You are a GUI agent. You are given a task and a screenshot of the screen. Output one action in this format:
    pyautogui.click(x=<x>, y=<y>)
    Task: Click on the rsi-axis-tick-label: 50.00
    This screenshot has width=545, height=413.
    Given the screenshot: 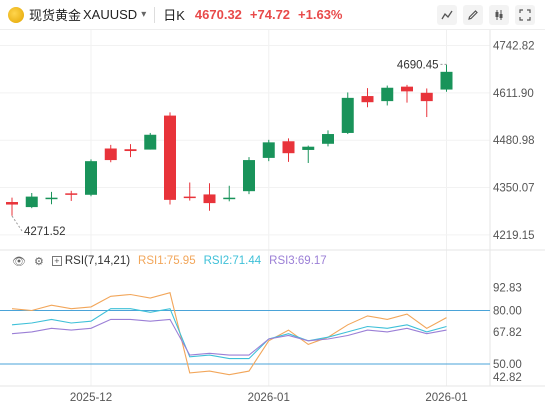 What is the action you would take?
    pyautogui.click(x=507, y=365)
    